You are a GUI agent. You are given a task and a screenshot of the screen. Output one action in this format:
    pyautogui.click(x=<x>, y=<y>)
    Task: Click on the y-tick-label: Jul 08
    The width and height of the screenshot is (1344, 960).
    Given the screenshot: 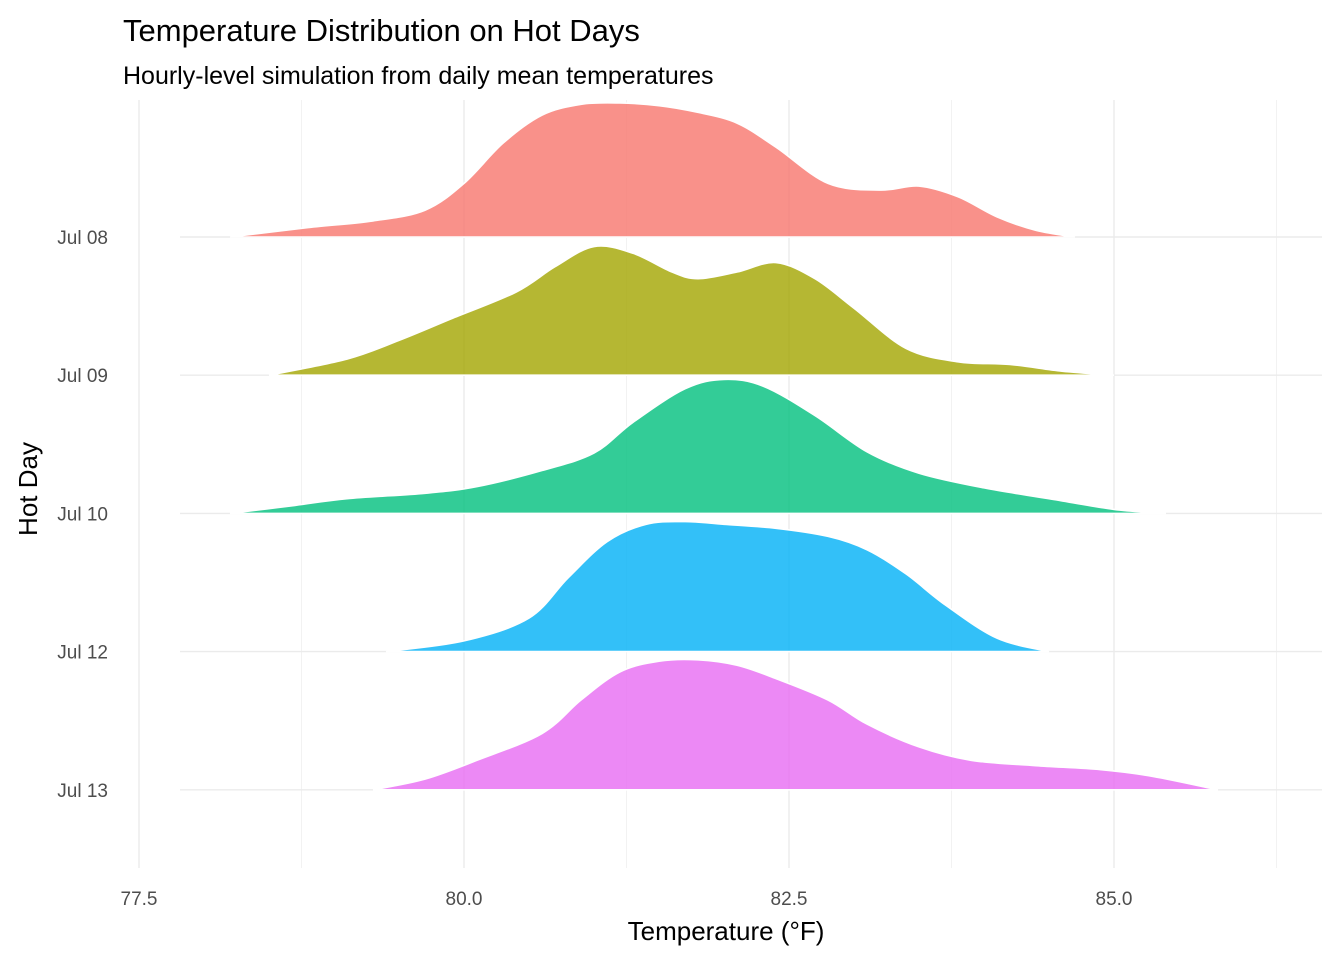 What is the action you would take?
    pyautogui.click(x=82, y=238)
    